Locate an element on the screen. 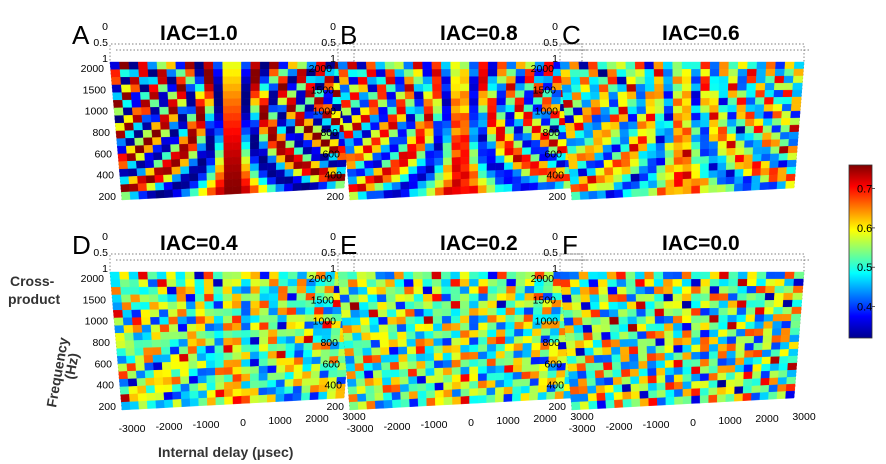  y-tick-label: 200 is located at coordinates (557, 197).